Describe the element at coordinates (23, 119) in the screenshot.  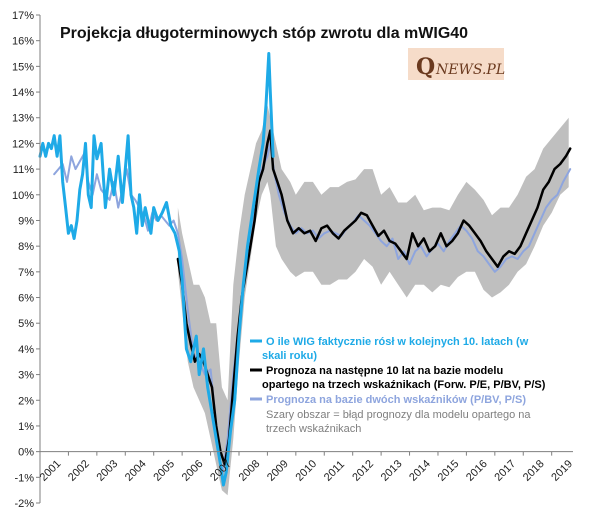
I see `y-tick-label: 13%` at that location.